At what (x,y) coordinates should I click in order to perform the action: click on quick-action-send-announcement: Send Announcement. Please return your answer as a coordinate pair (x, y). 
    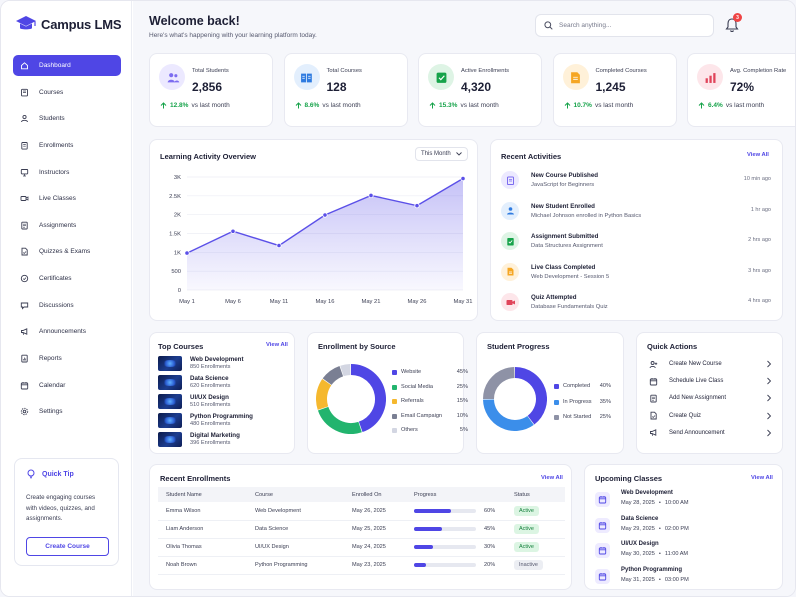
    Looking at the image, I should click on (710, 433).